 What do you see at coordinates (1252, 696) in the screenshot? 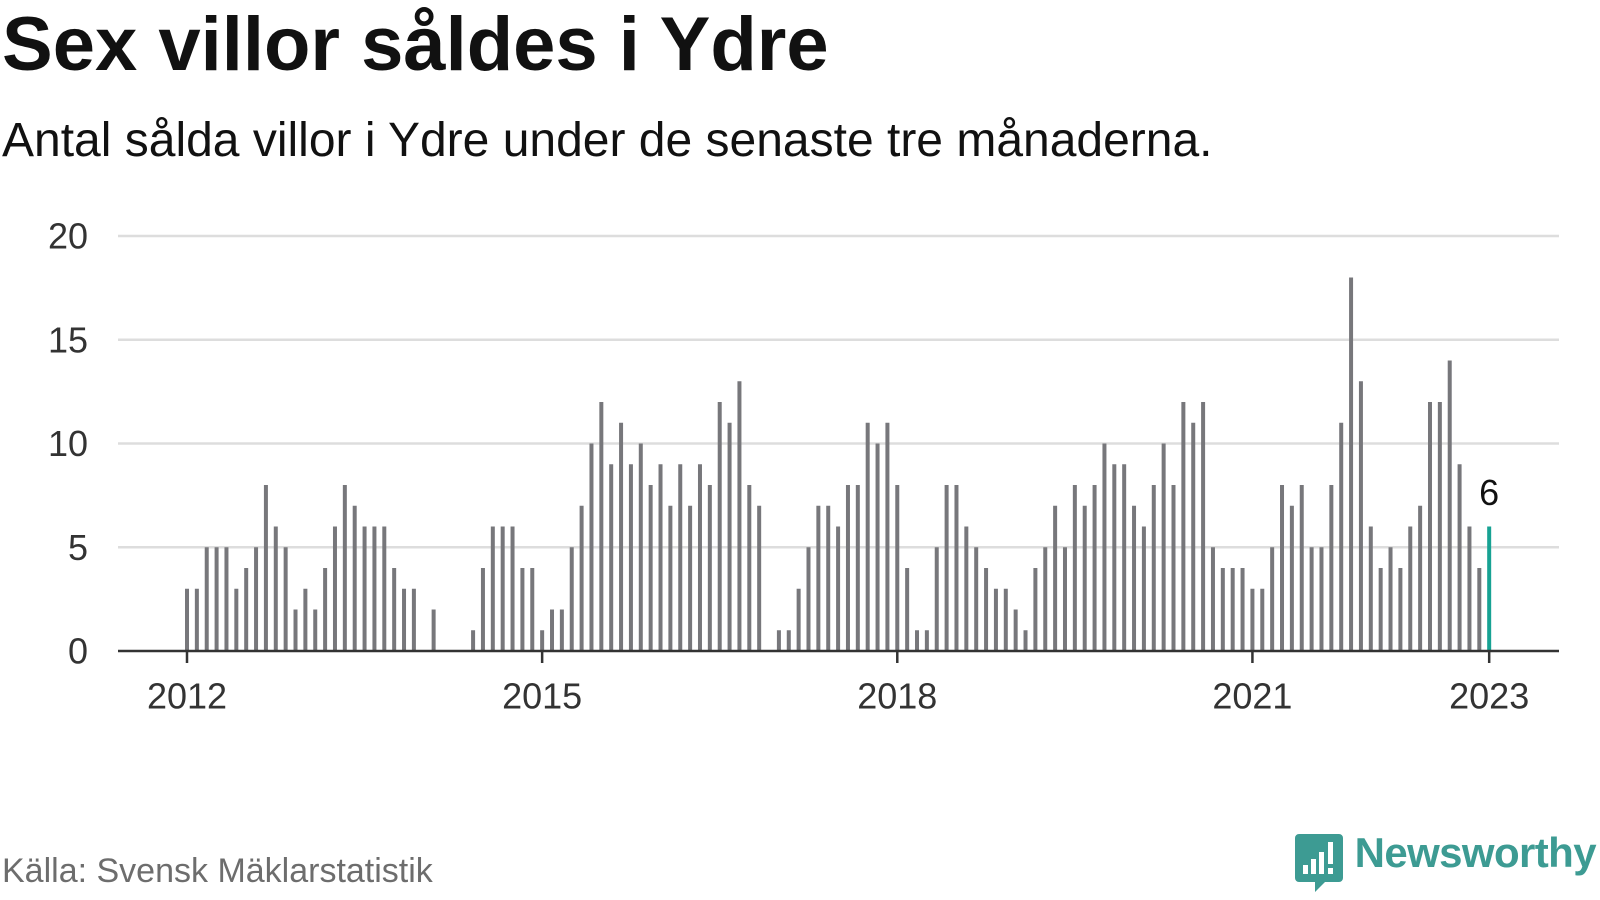
I see `x-tick-label: 2021` at bounding box center [1252, 696].